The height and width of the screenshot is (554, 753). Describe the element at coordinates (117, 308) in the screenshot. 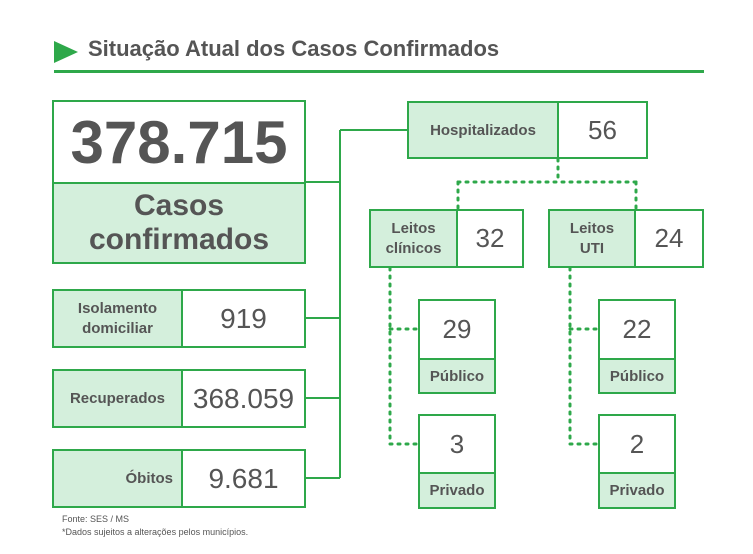

I see `isolamento-label-line1: Isolamento` at that location.